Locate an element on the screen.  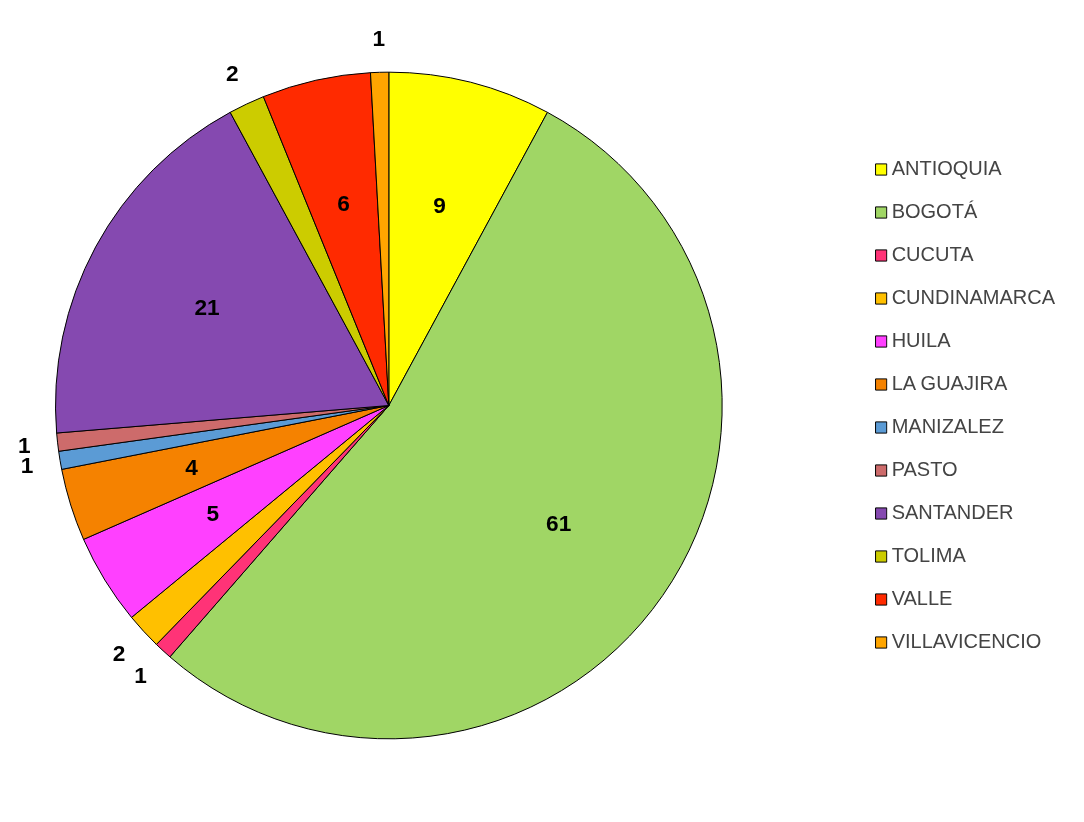
legend-label: ANTIOQUIA is located at coordinates (946, 168).